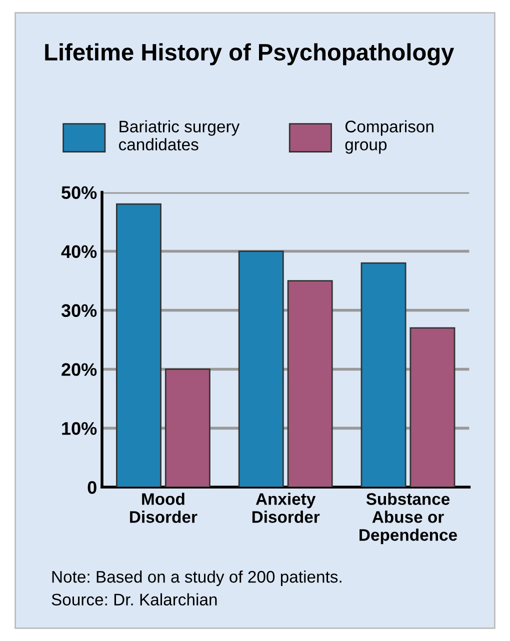 This screenshot has width=510, height=641. Describe the element at coordinates (164, 507) in the screenshot. I see `x-tick-label: Mood Disorder` at that location.